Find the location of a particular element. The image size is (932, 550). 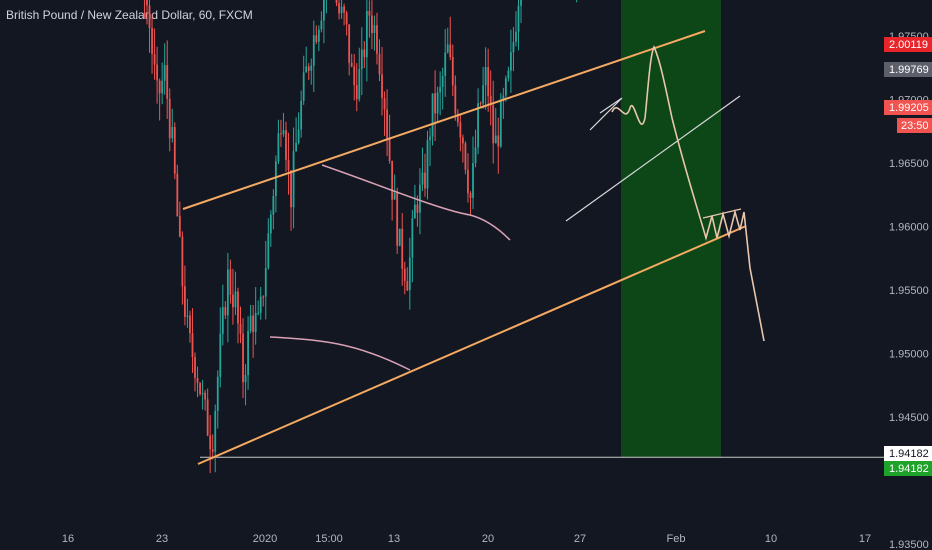

price-tag: 1.99769 is located at coordinates (908, 69).